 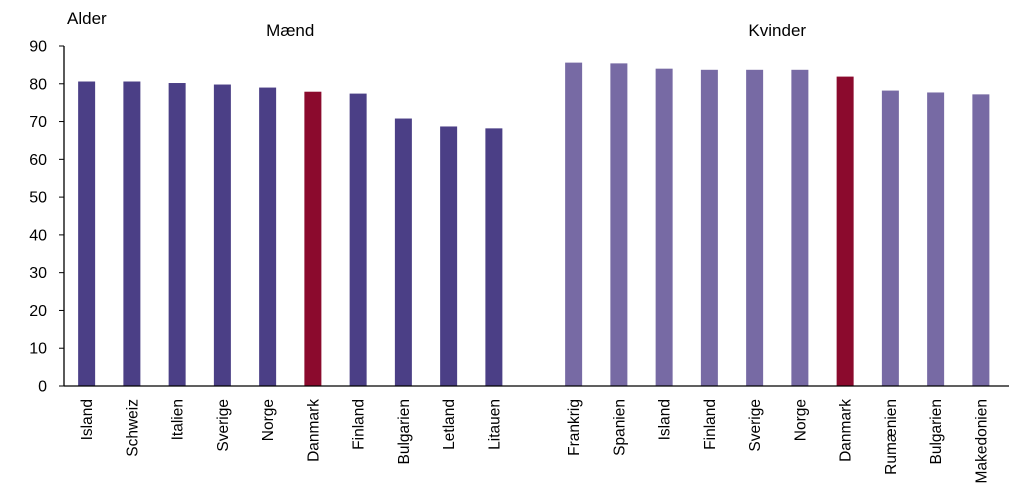 I want to click on group-titles: Mænd Kvinder, so click(x=536, y=30).